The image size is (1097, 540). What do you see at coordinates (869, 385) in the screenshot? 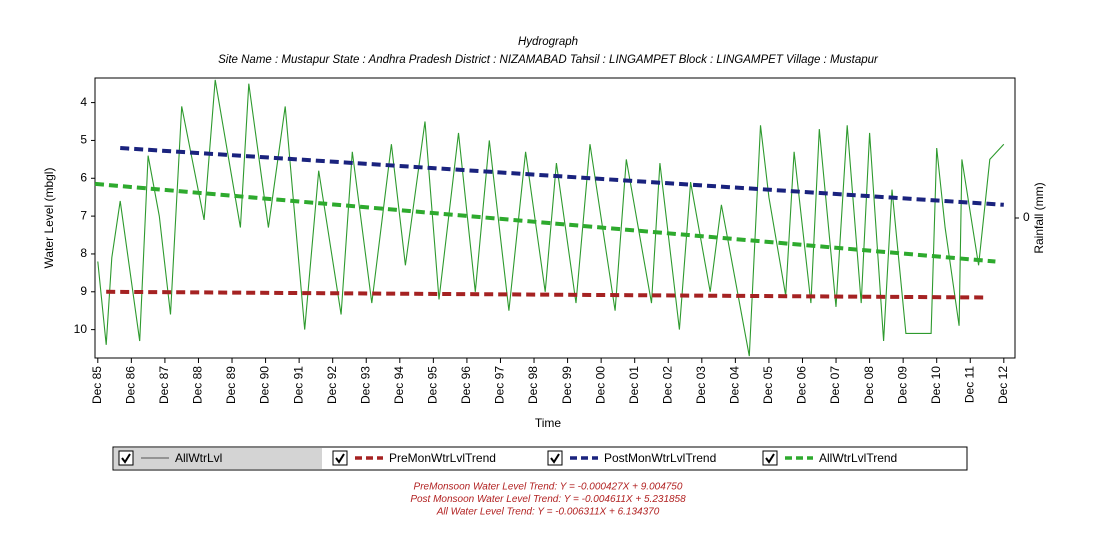
I see `x-tick-label: Dec 08` at bounding box center [869, 385].